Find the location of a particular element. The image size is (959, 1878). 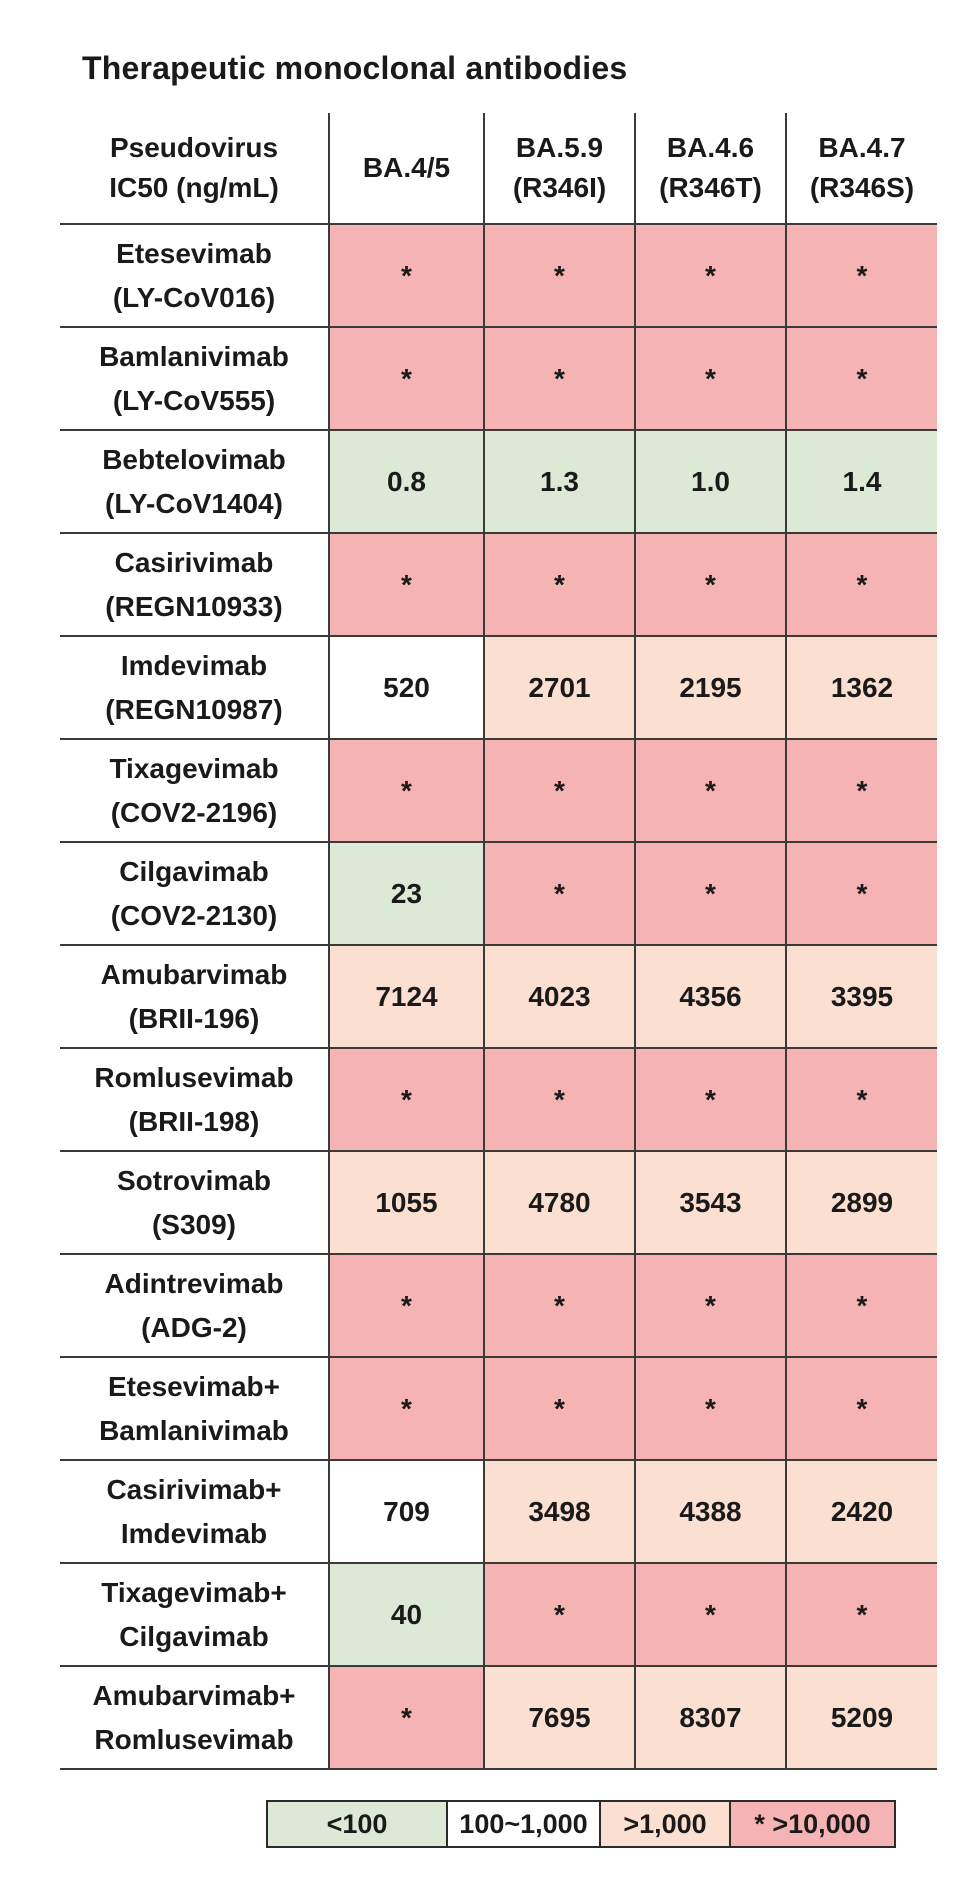

corner-header-line: Pseudovirus is located at coordinates (194, 147).